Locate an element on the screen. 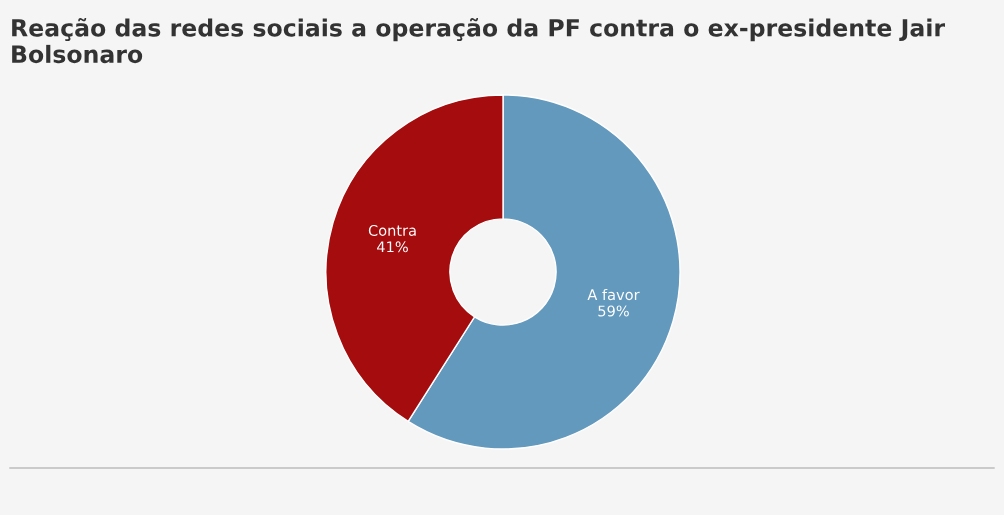 The image size is (1004, 515). slice-label: A favor is located at coordinates (613, 294).